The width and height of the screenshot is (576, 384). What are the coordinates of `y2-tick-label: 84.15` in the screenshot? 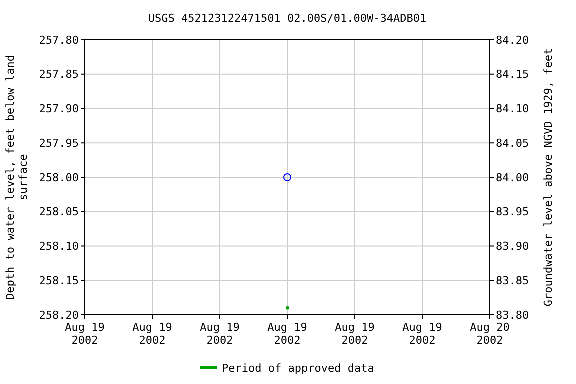 It's located at (513, 75).